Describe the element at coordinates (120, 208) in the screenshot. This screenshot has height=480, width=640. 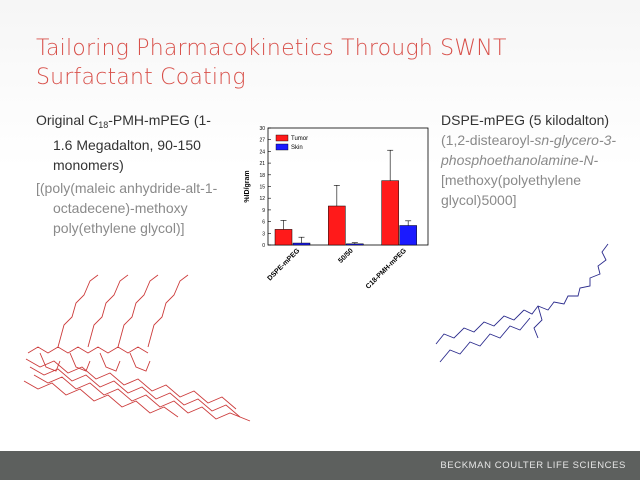
I see `left-gray-2: octadecene)-methoxy` at that location.